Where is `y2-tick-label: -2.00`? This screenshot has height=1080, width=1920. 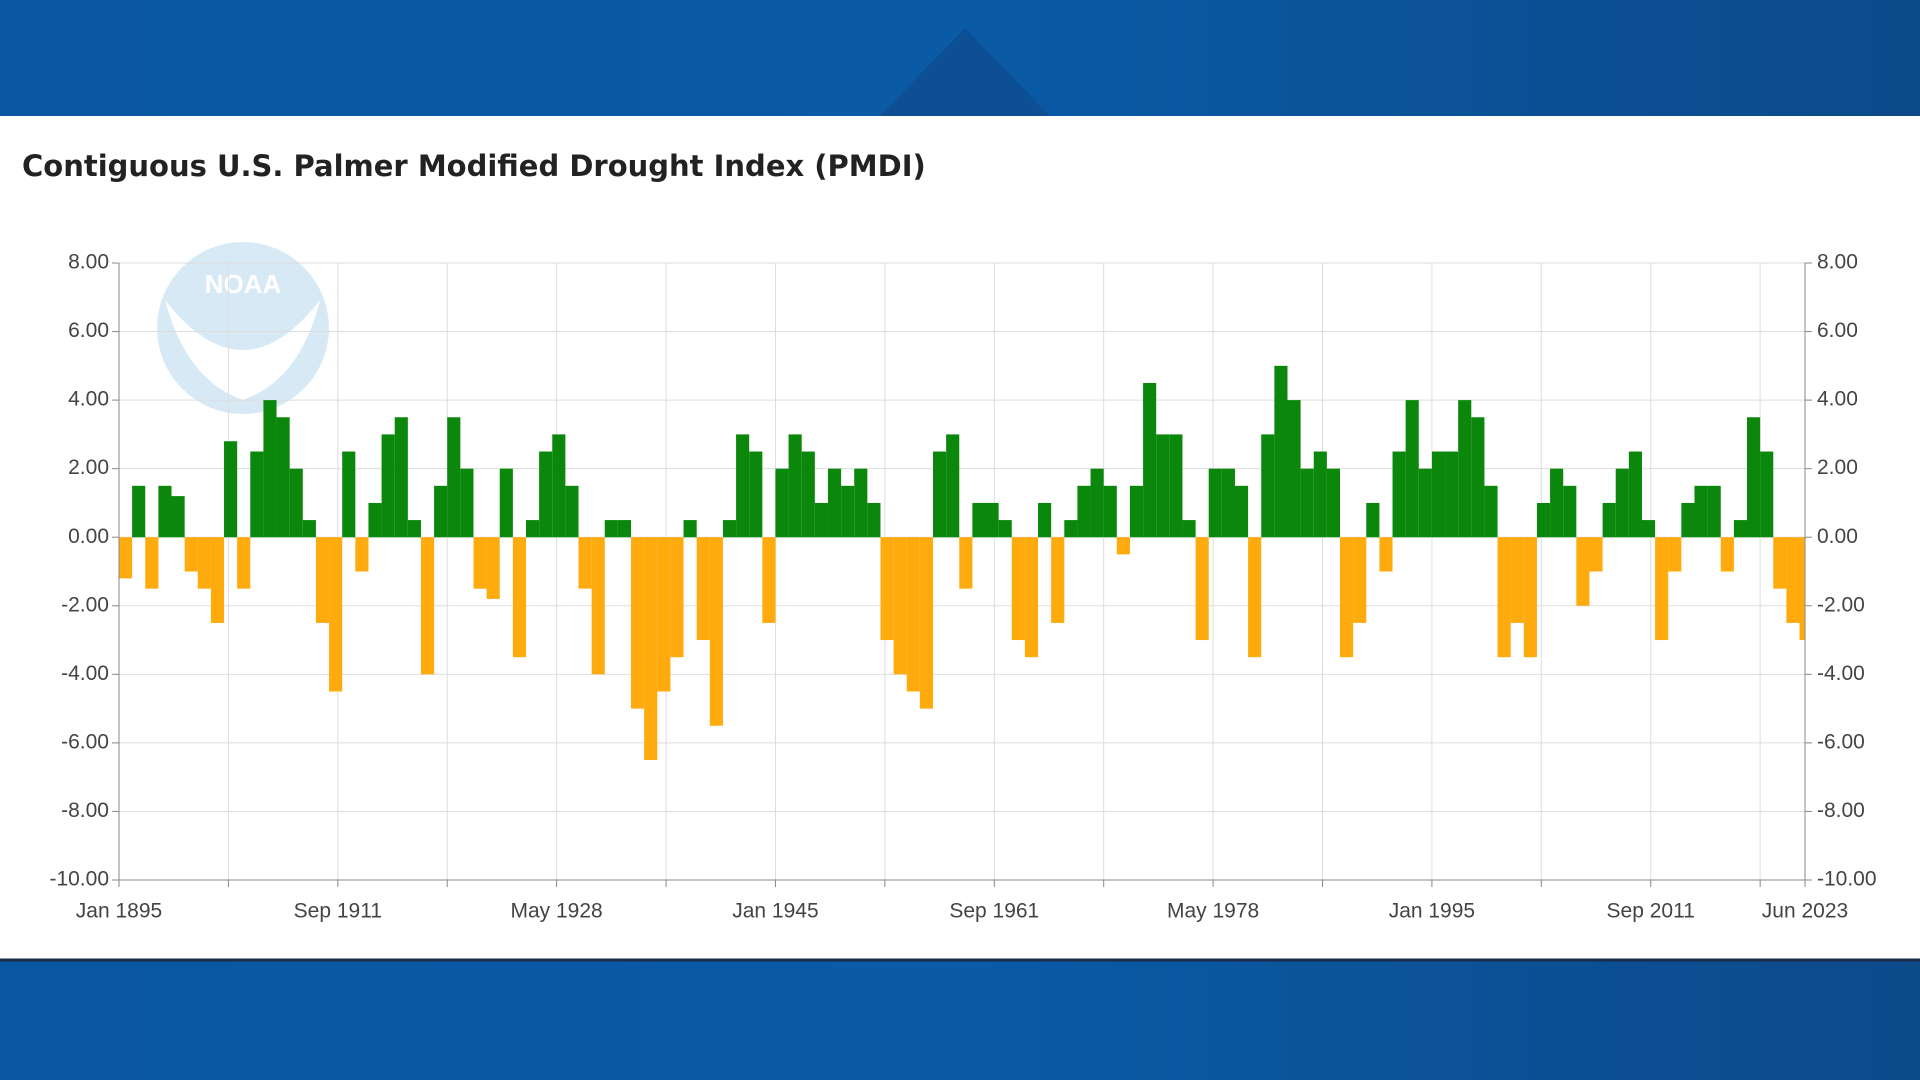 y2-tick-label: -2.00 is located at coordinates (1841, 604).